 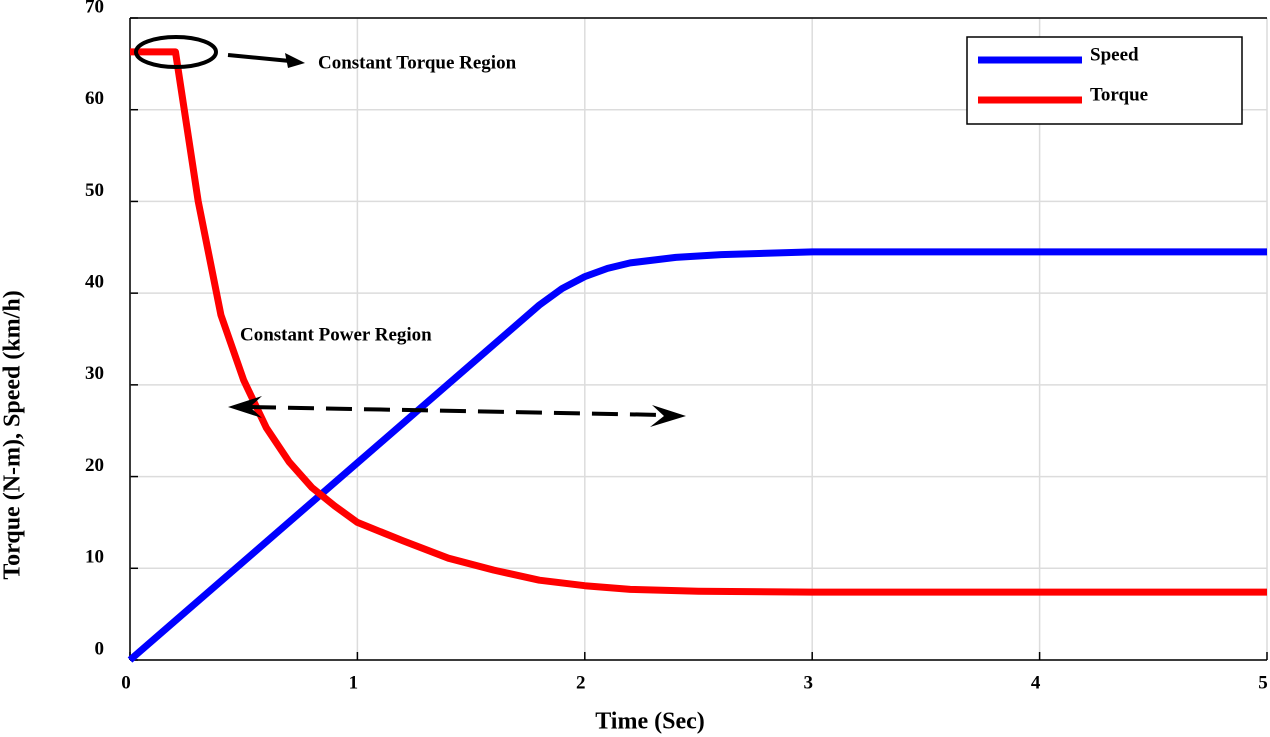 What do you see at coordinates (94, 98) in the screenshot?
I see `y-tick-label: 60` at bounding box center [94, 98].